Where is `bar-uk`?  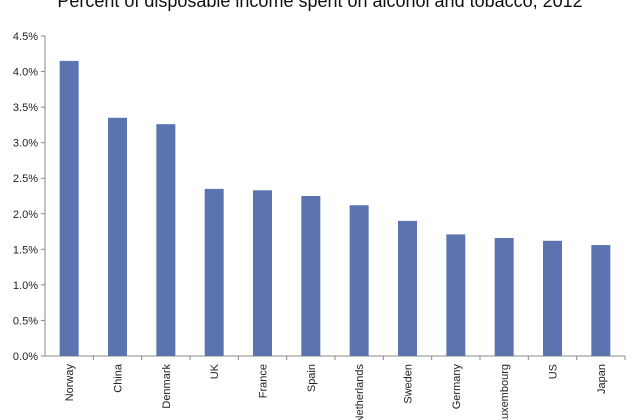
bar-uk is located at coordinates (214, 272).